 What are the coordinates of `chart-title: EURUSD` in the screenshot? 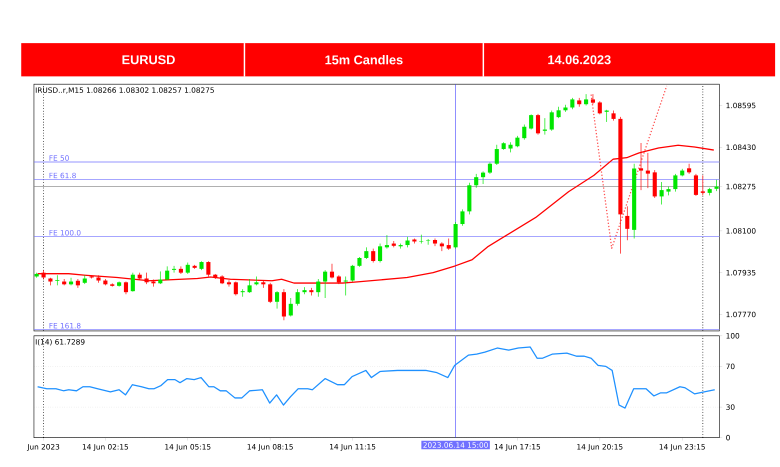 It's located at (148, 59).